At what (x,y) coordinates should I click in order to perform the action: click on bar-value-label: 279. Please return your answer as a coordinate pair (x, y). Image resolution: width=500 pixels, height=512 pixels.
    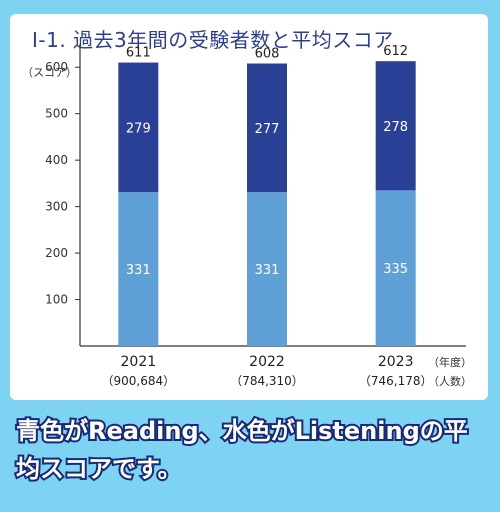
    Looking at the image, I should click on (138, 128).